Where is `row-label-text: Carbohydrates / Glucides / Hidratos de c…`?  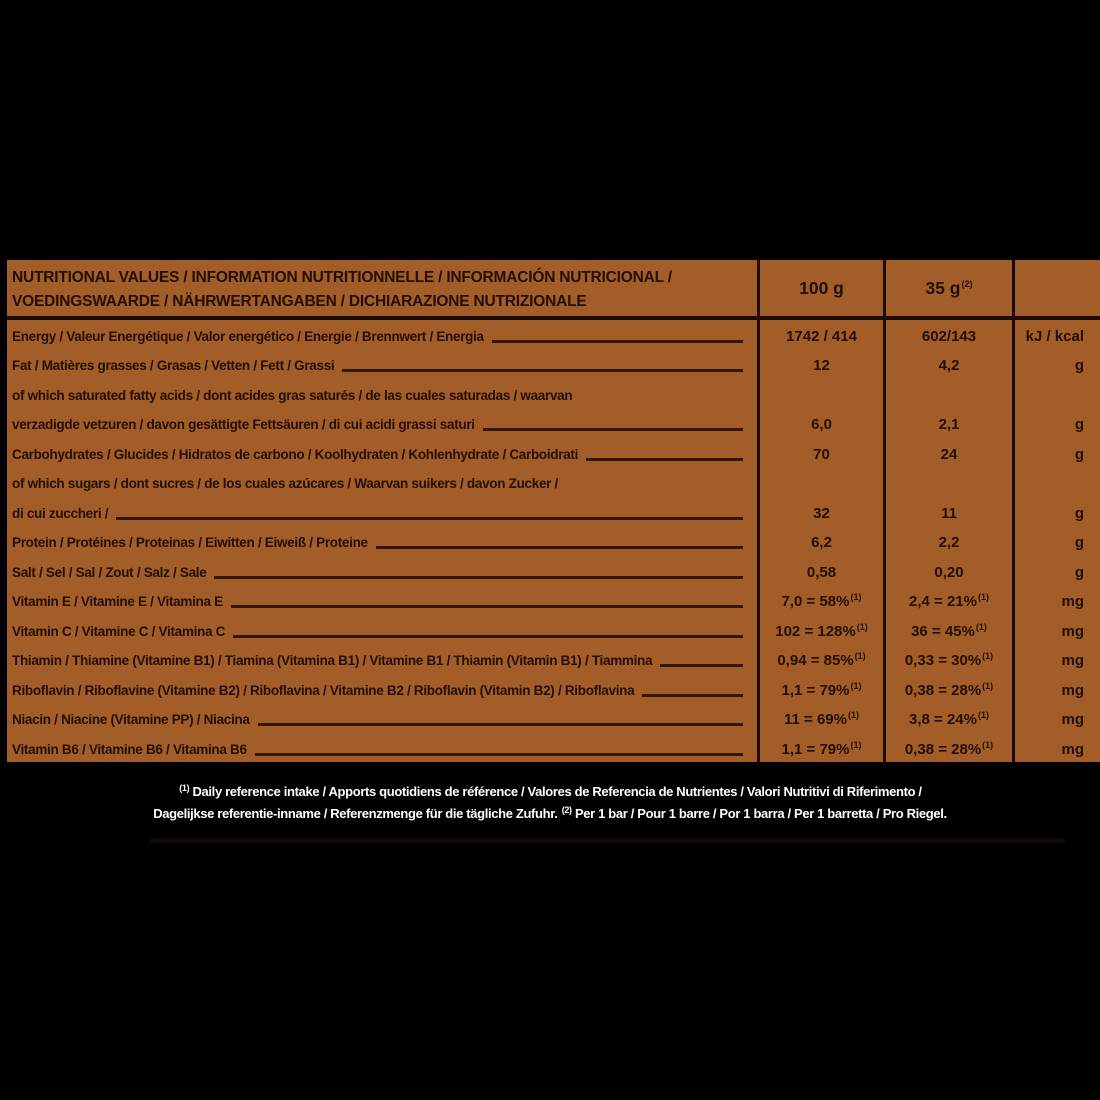
row-label-text: Carbohydrates / Glucides / Hidratos de c… is located at coordinates (295, 454).